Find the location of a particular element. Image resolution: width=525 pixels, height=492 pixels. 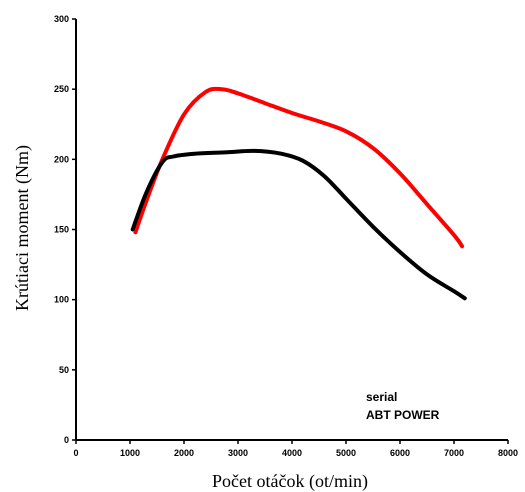

x-tick-label: 5000 is located at coordinates (346, 453).